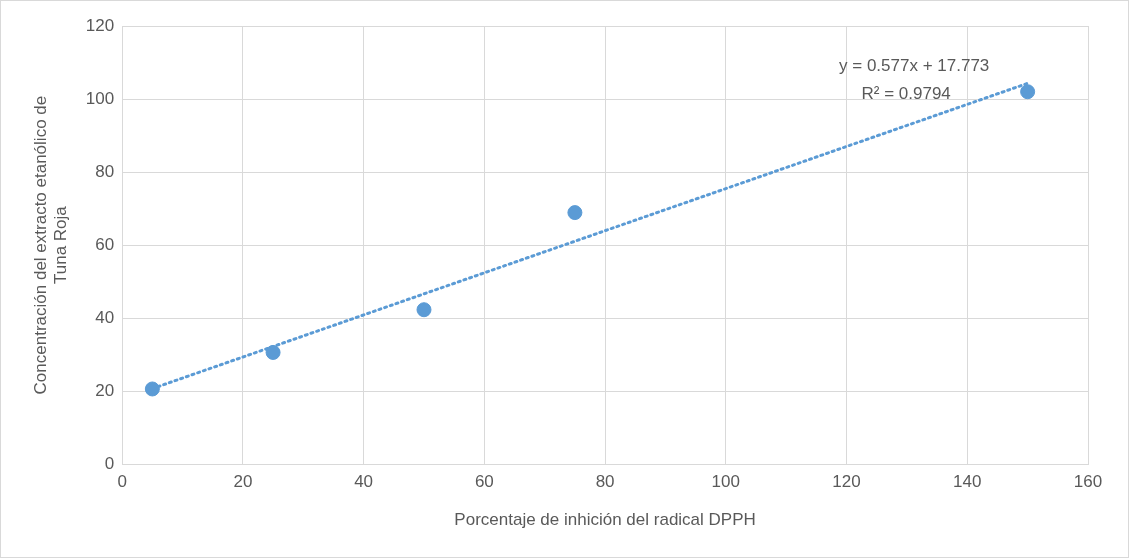  What do you see at coordinates (243, 482) in the screenshot?
I see `x-tick-label: 20` at bounding box center [243, 482].